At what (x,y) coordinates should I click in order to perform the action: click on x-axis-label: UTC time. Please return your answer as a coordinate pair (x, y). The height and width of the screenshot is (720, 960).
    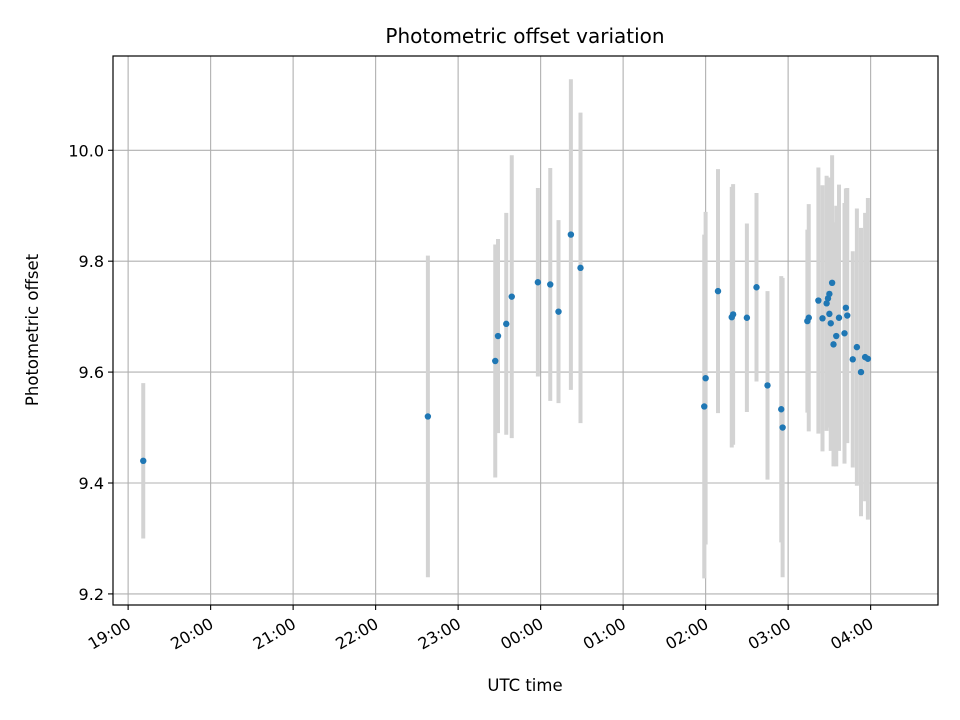
    Looking at the image, I should click on (524, 685).